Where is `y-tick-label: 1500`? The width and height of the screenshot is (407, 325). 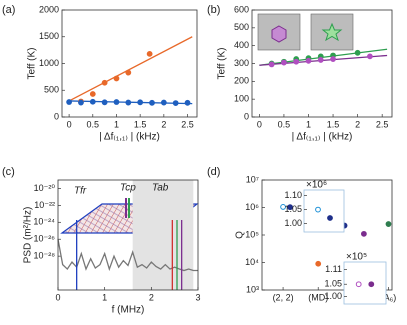 y-tick-label: 1500 is located at coordinates (49, 36).